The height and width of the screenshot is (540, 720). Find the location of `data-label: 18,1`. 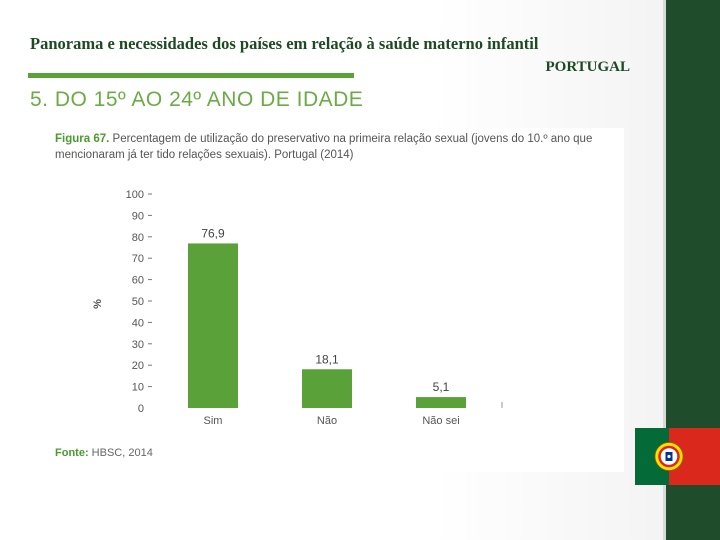

data-label: 18,1 is located at coordinates (327, 359).